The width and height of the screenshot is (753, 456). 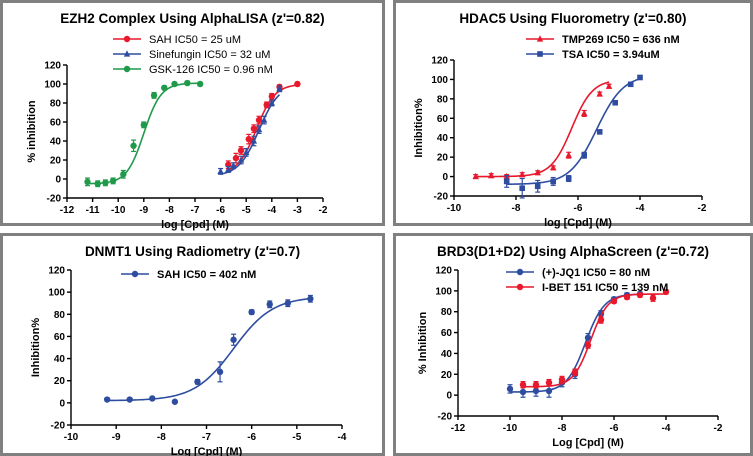 What do you see at coordinates (419, 127) in the screenshot?
I see `y-axis-label: Inhibition%` at bounding box center [419, 127].